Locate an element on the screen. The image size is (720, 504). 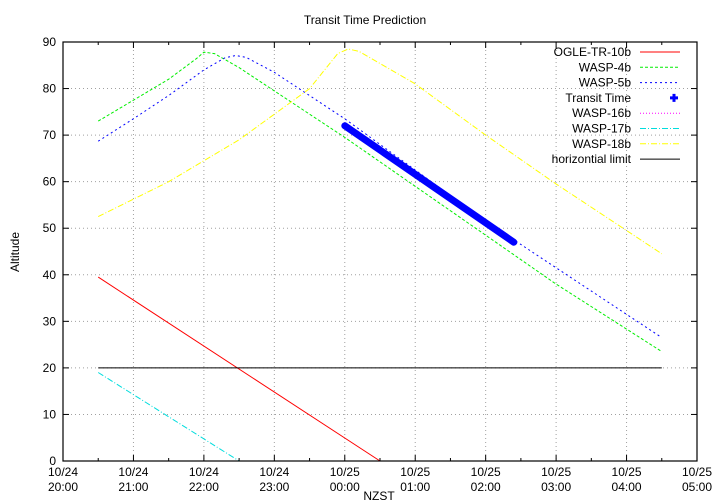
x-tick-label: 10/24 20:00 is located at coordinates (63, 479).